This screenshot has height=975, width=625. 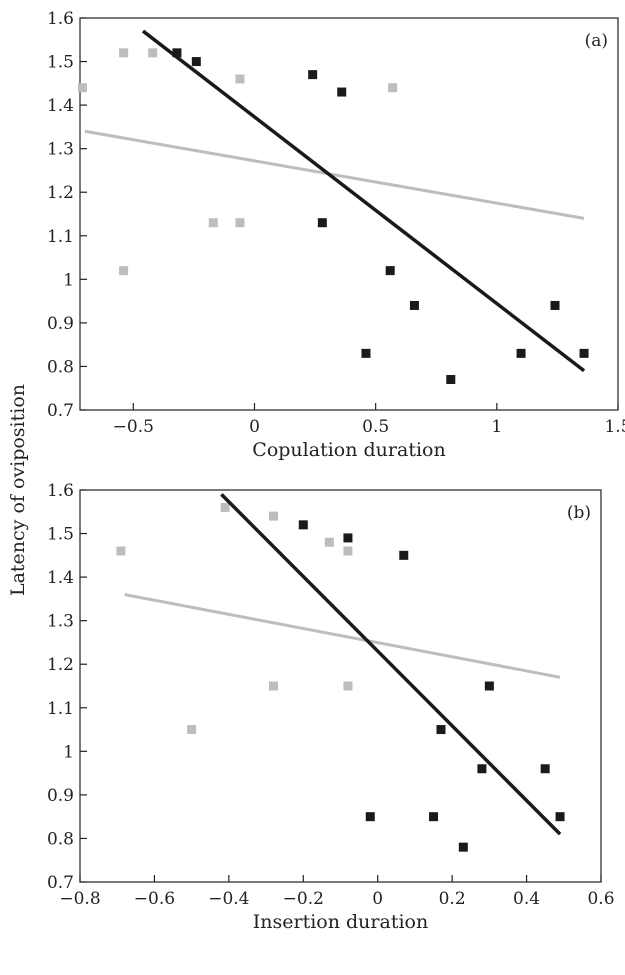 What do you see at coordinates (614, 427) in the screenshot?
I see `x-tick-label: 1.5` at bounding box center [614, 427].